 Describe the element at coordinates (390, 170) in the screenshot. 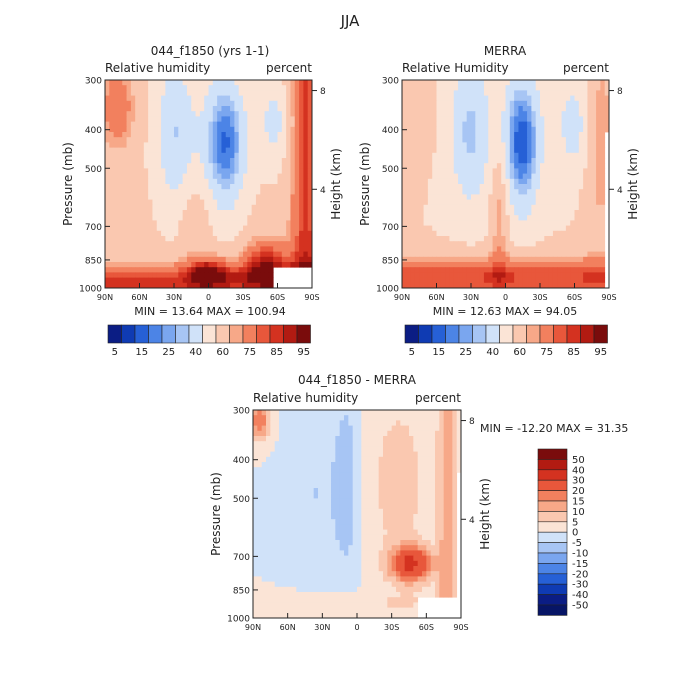

I see `y-tick-label: 500` at that location.